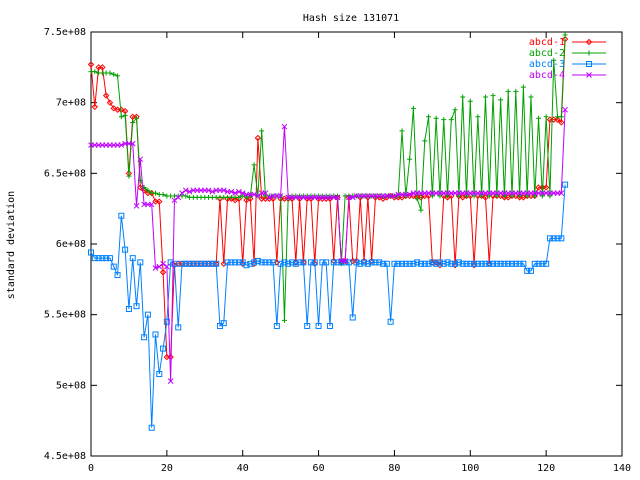 The width and height of the screenshot is (640, 480). What do you see at coordinates (394, 468) in the screenshot?
I see `x-tick-label: 80` at bounding box center [394, 468].